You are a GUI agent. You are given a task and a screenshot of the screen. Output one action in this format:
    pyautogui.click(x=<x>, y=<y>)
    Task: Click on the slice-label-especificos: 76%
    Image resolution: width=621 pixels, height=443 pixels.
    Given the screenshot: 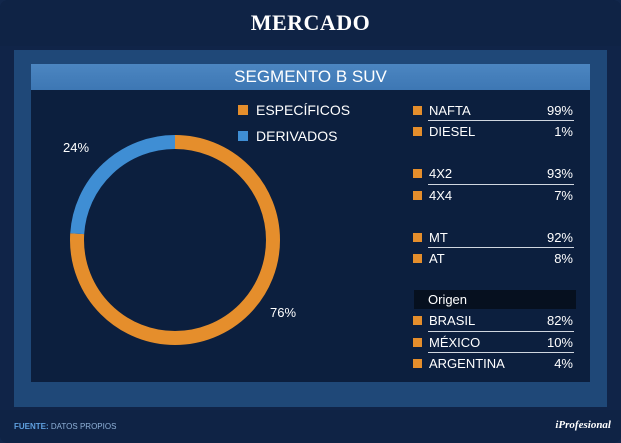 What is the action you would take?
    pyautogui.click(x=283, y=312)
    